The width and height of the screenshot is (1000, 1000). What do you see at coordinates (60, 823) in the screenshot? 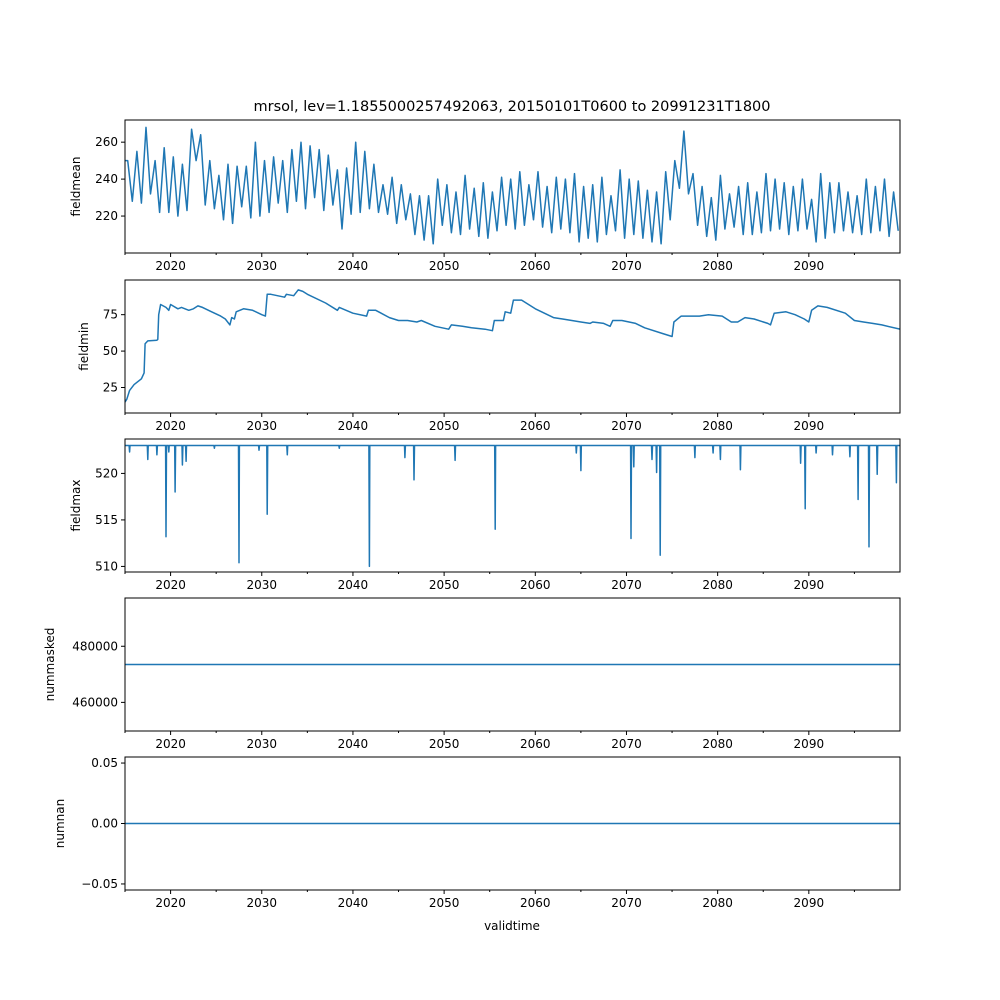
I see `y-axis-label: numnan` at bounding box center [60, 823].